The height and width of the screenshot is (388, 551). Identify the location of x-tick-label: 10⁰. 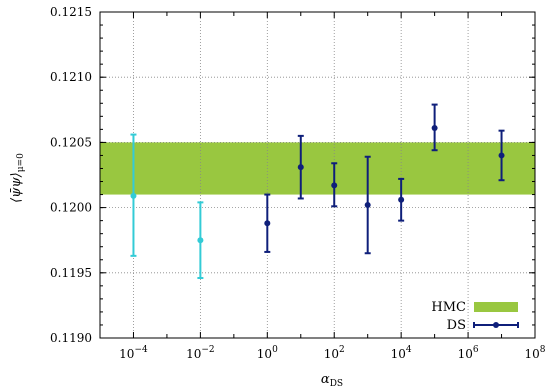
(267, 353).